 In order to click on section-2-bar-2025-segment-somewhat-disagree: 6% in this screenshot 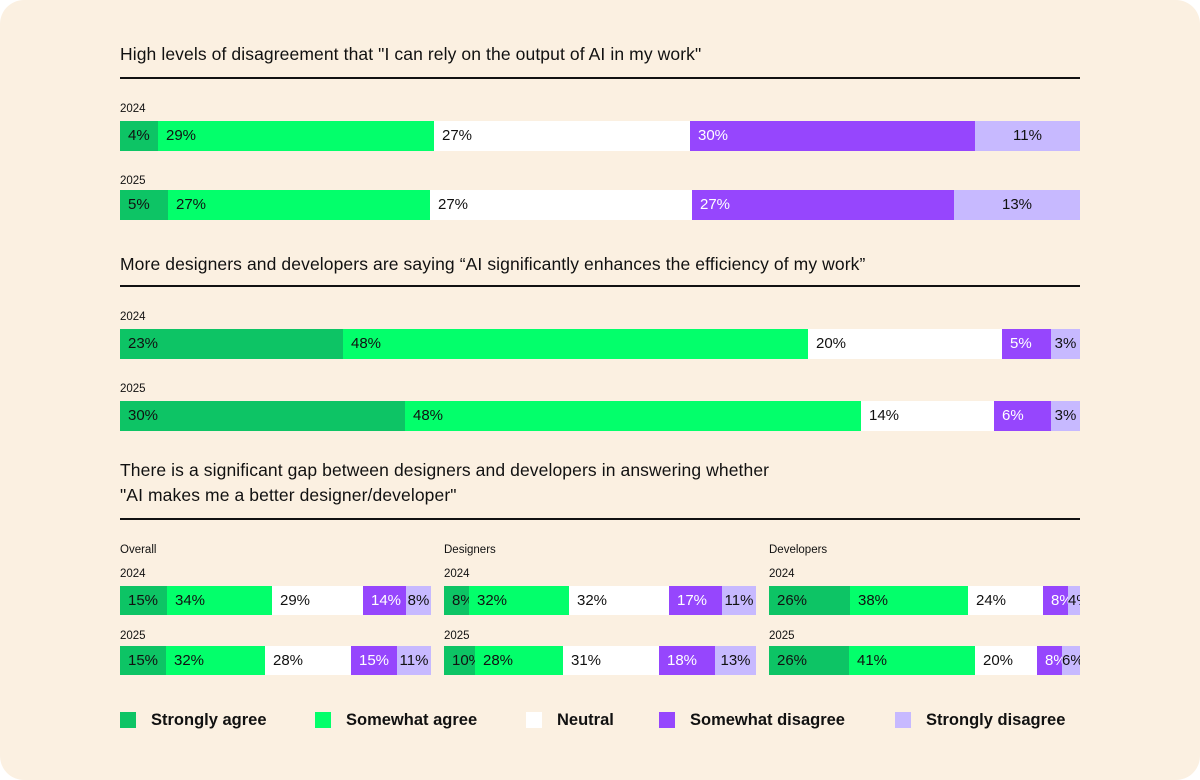, I will do `click(1022, 416)`.